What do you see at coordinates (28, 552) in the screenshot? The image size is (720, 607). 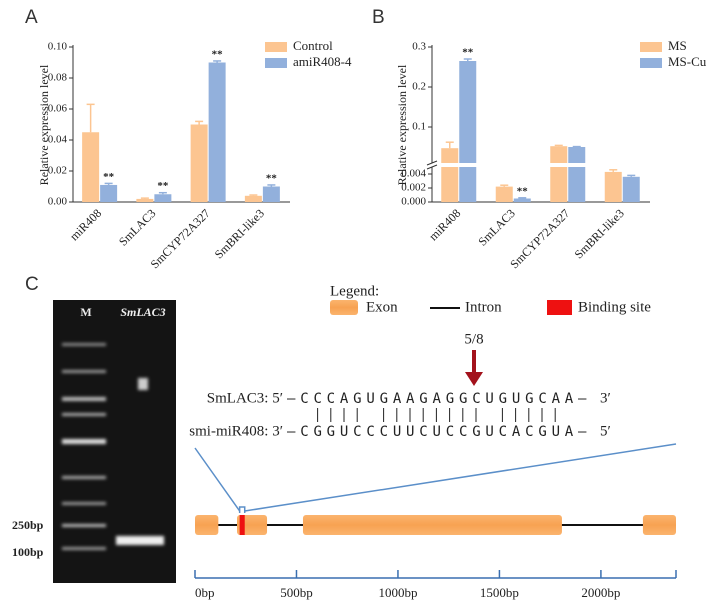 I see `marker-label: 100bp` at bounding box center [28, 552].